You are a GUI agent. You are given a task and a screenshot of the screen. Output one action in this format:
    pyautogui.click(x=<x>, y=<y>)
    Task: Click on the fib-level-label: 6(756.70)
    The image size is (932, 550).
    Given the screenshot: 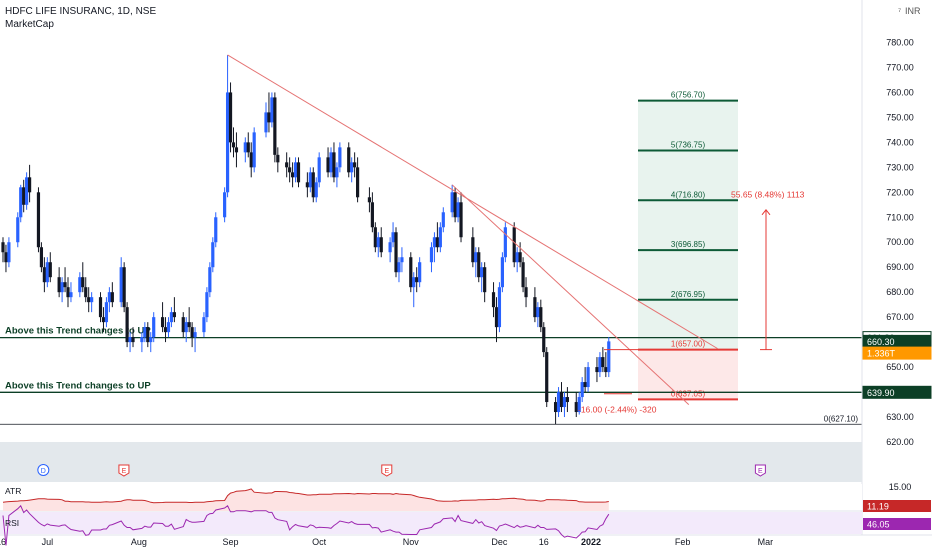 What is the action you would take?
    pyautogui.click(x=688, y=95)
    